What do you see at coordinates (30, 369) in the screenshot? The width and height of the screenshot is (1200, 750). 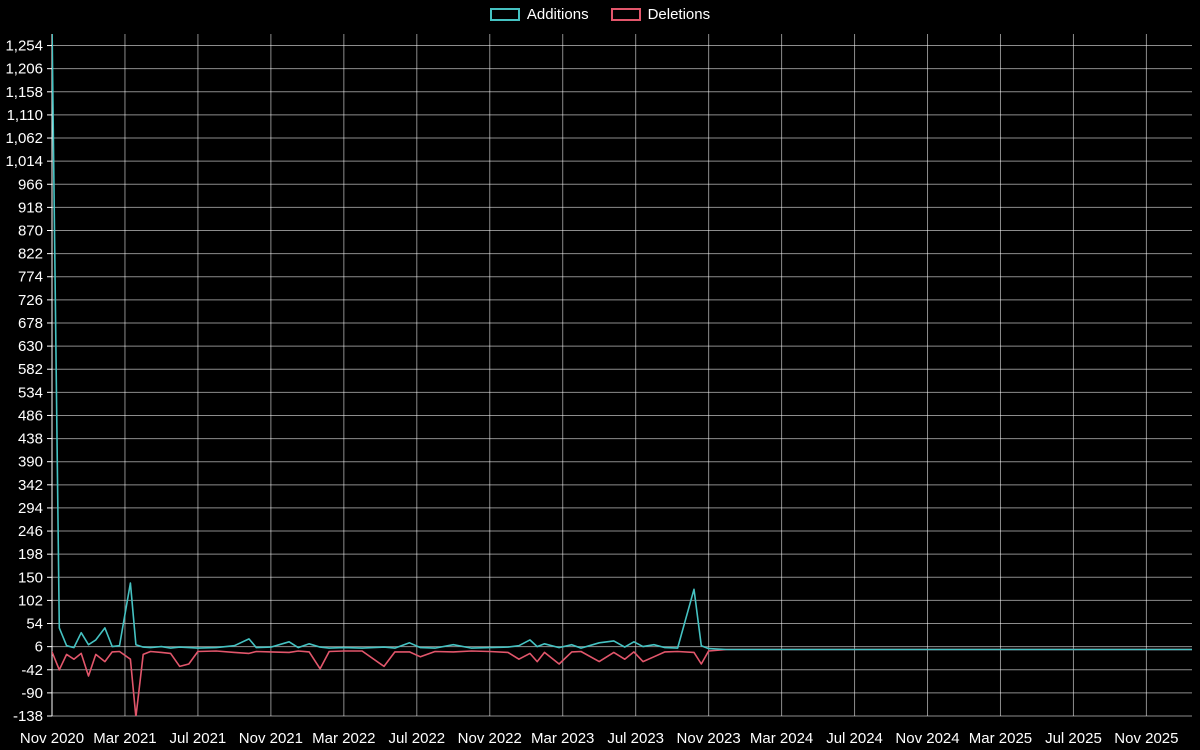 I see `y-tick-label: 582` at bounding box center [30, 369].